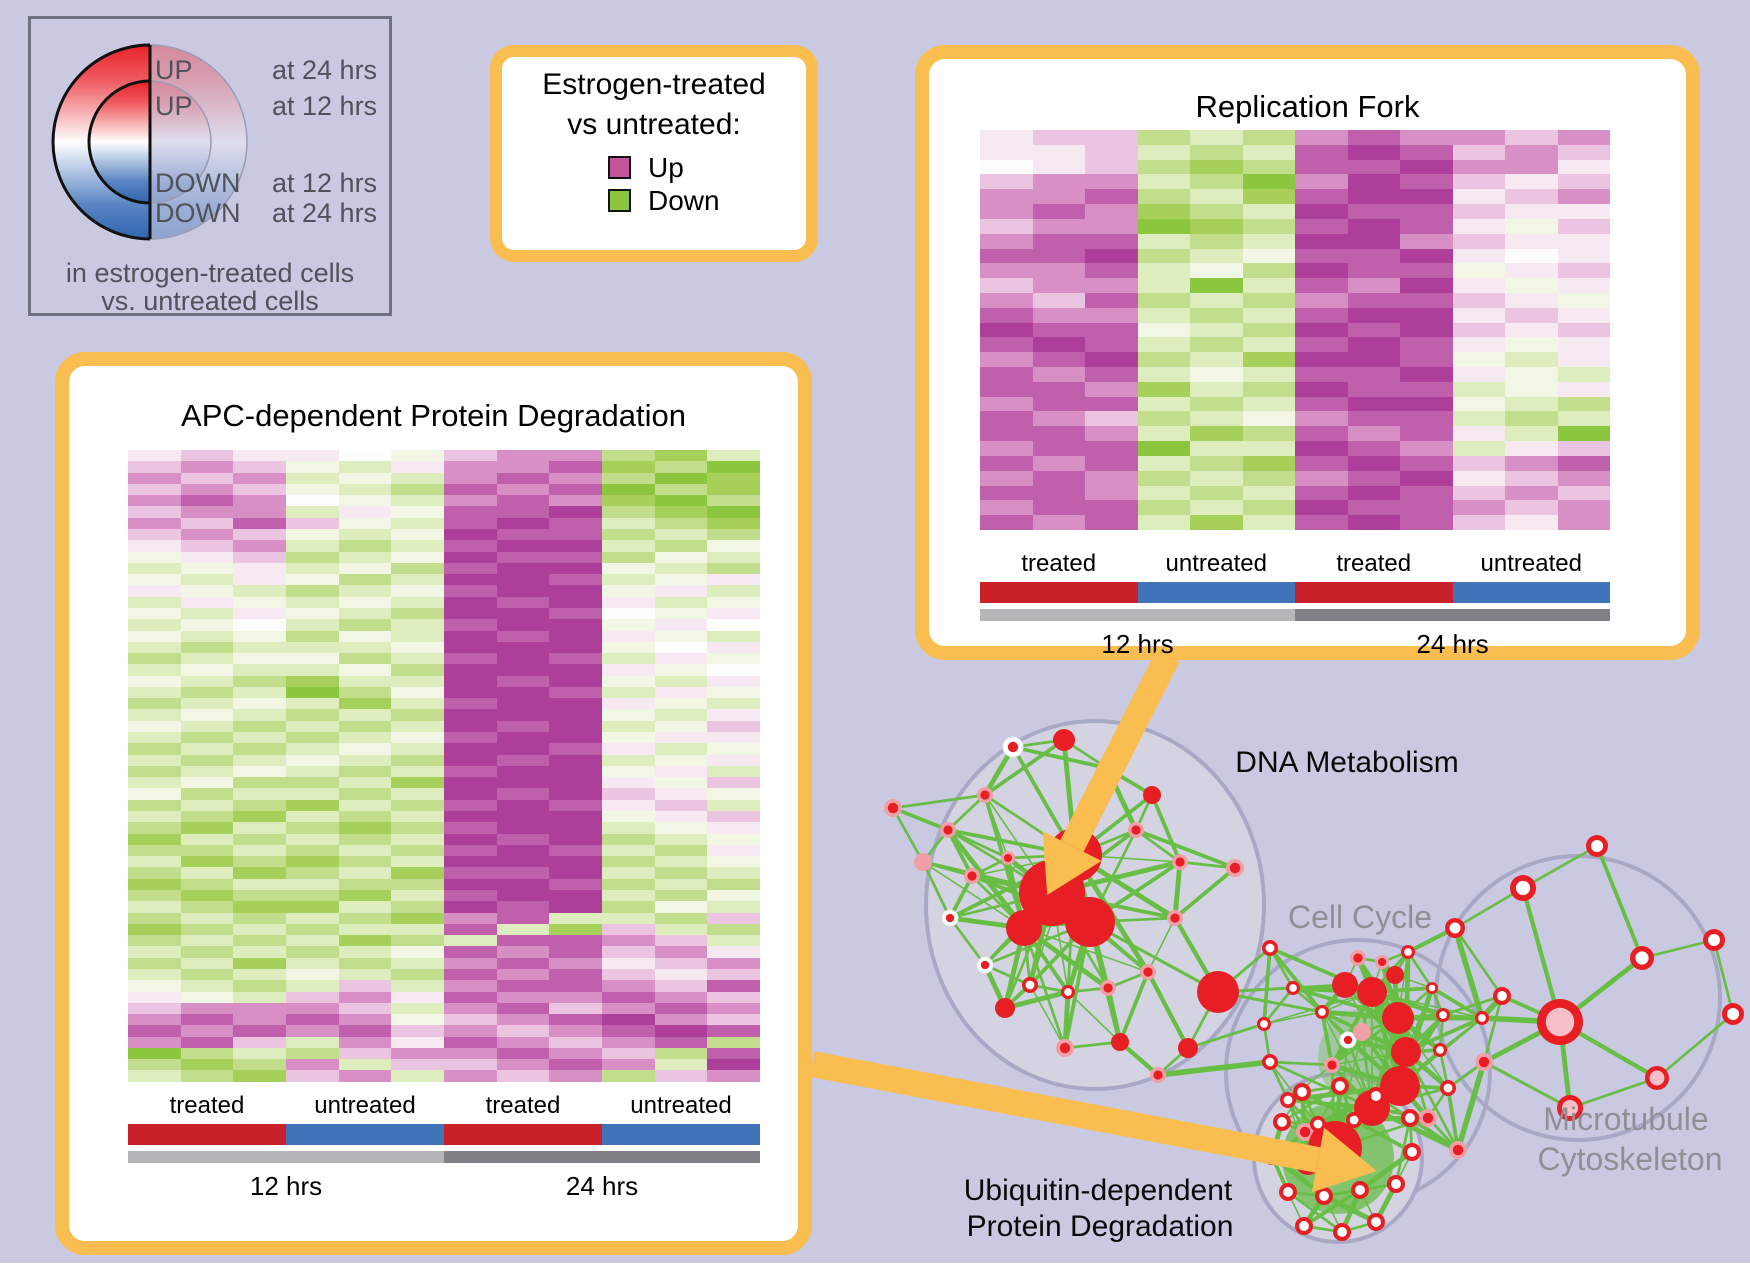 The height and width of the screenshot is (1279, 1750). What do you see at coordinates (1065, 1112) in the screenshot?
I see `callout-arrow-shaft` at bounding box center [1065, 1112].